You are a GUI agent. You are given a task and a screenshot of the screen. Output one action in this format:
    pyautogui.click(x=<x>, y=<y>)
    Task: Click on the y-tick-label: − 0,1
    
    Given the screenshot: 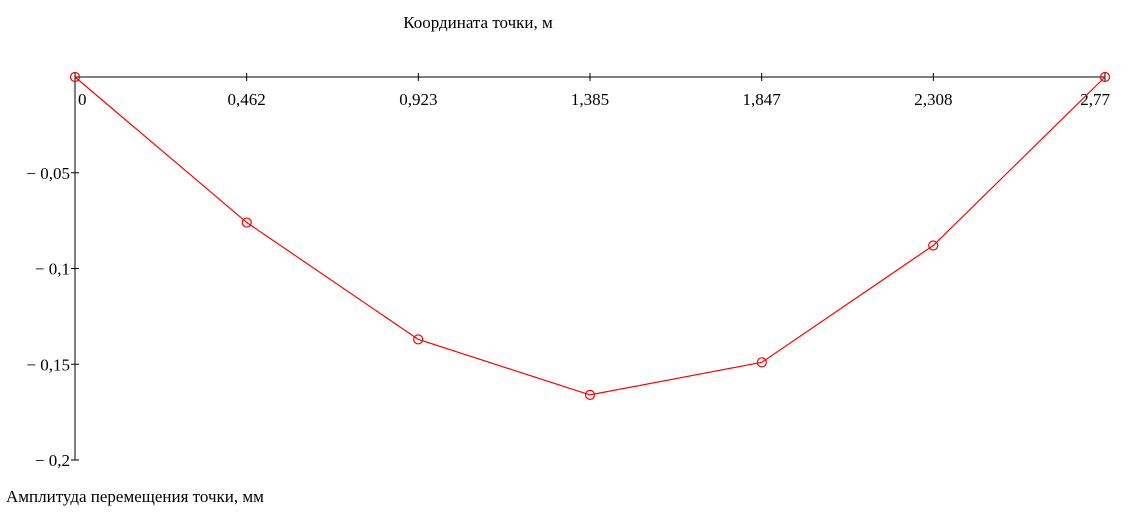 What is the action you would take?
    pyautogui.click(x=52, y=269)
    